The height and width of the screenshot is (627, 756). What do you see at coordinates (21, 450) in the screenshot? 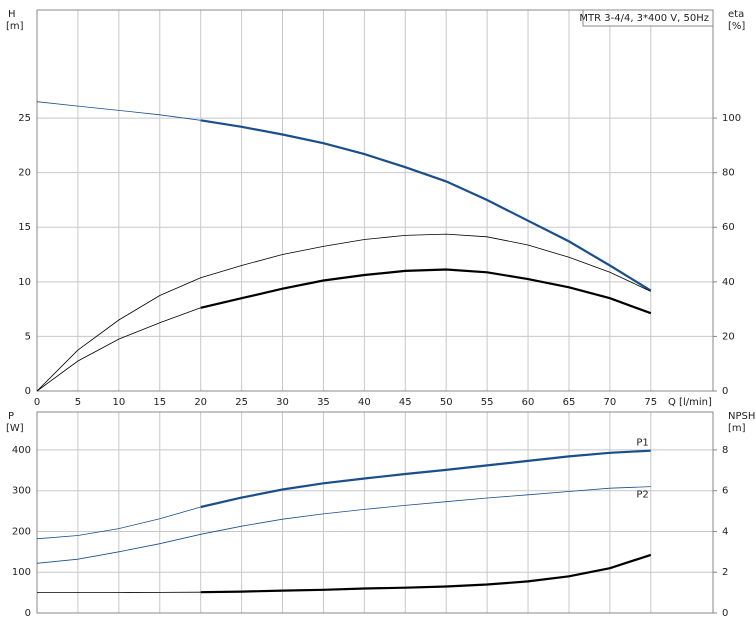
I see `y-tick-label: 400` at bounding box center [21, 450].